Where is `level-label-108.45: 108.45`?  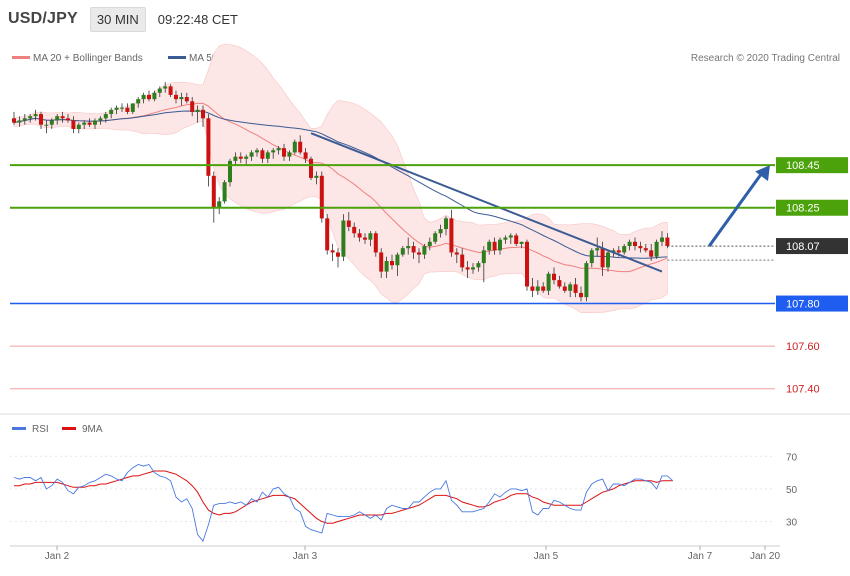
level-label-108.45: 108.45 is located at coordinates (803, 166).